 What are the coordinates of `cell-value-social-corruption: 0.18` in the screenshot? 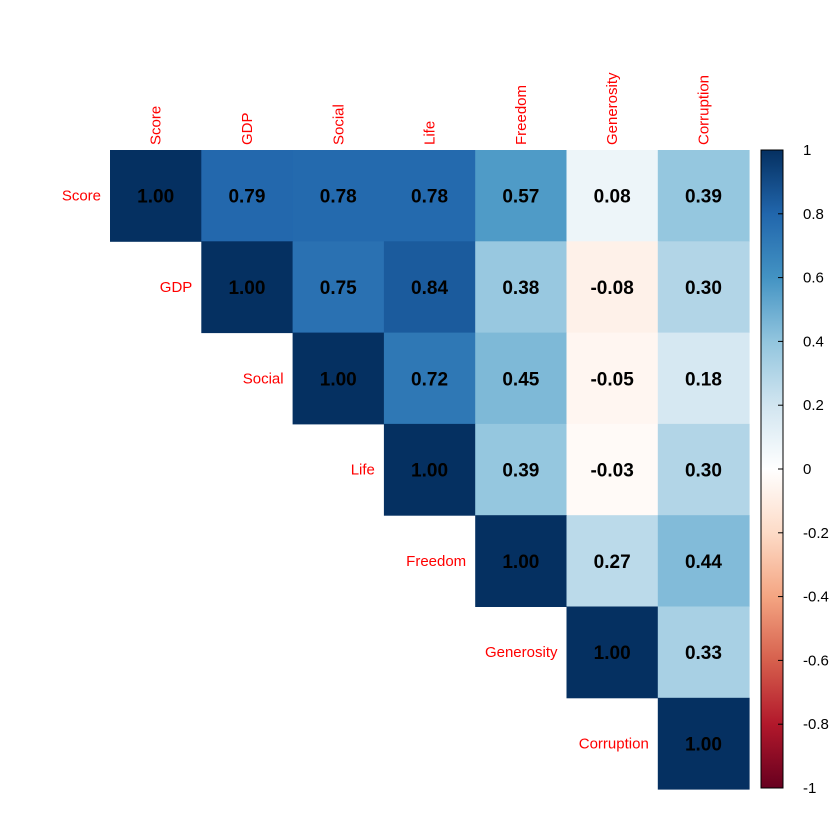 It's located at (703, 379).